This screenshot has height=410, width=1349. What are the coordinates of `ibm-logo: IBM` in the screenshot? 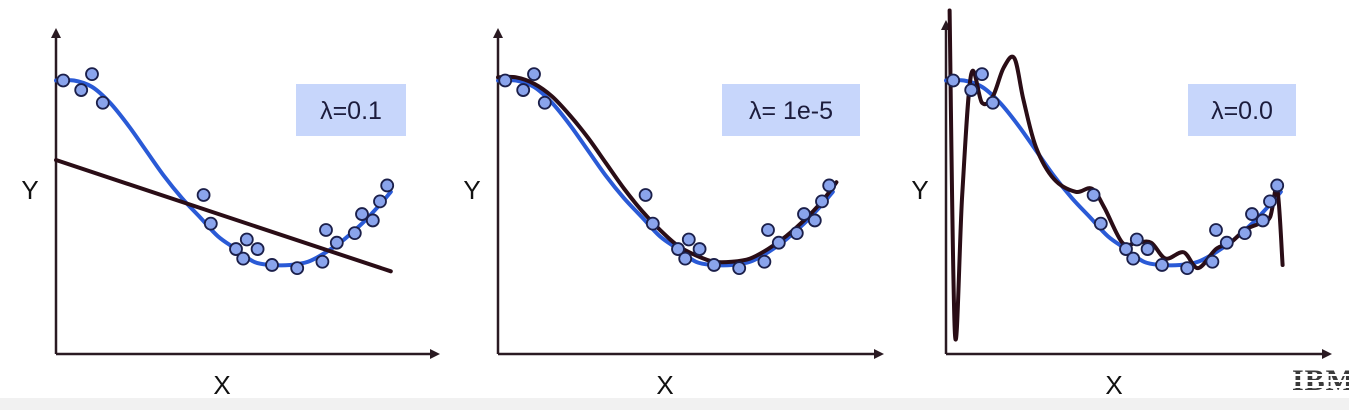 It's located at (1320, 384).